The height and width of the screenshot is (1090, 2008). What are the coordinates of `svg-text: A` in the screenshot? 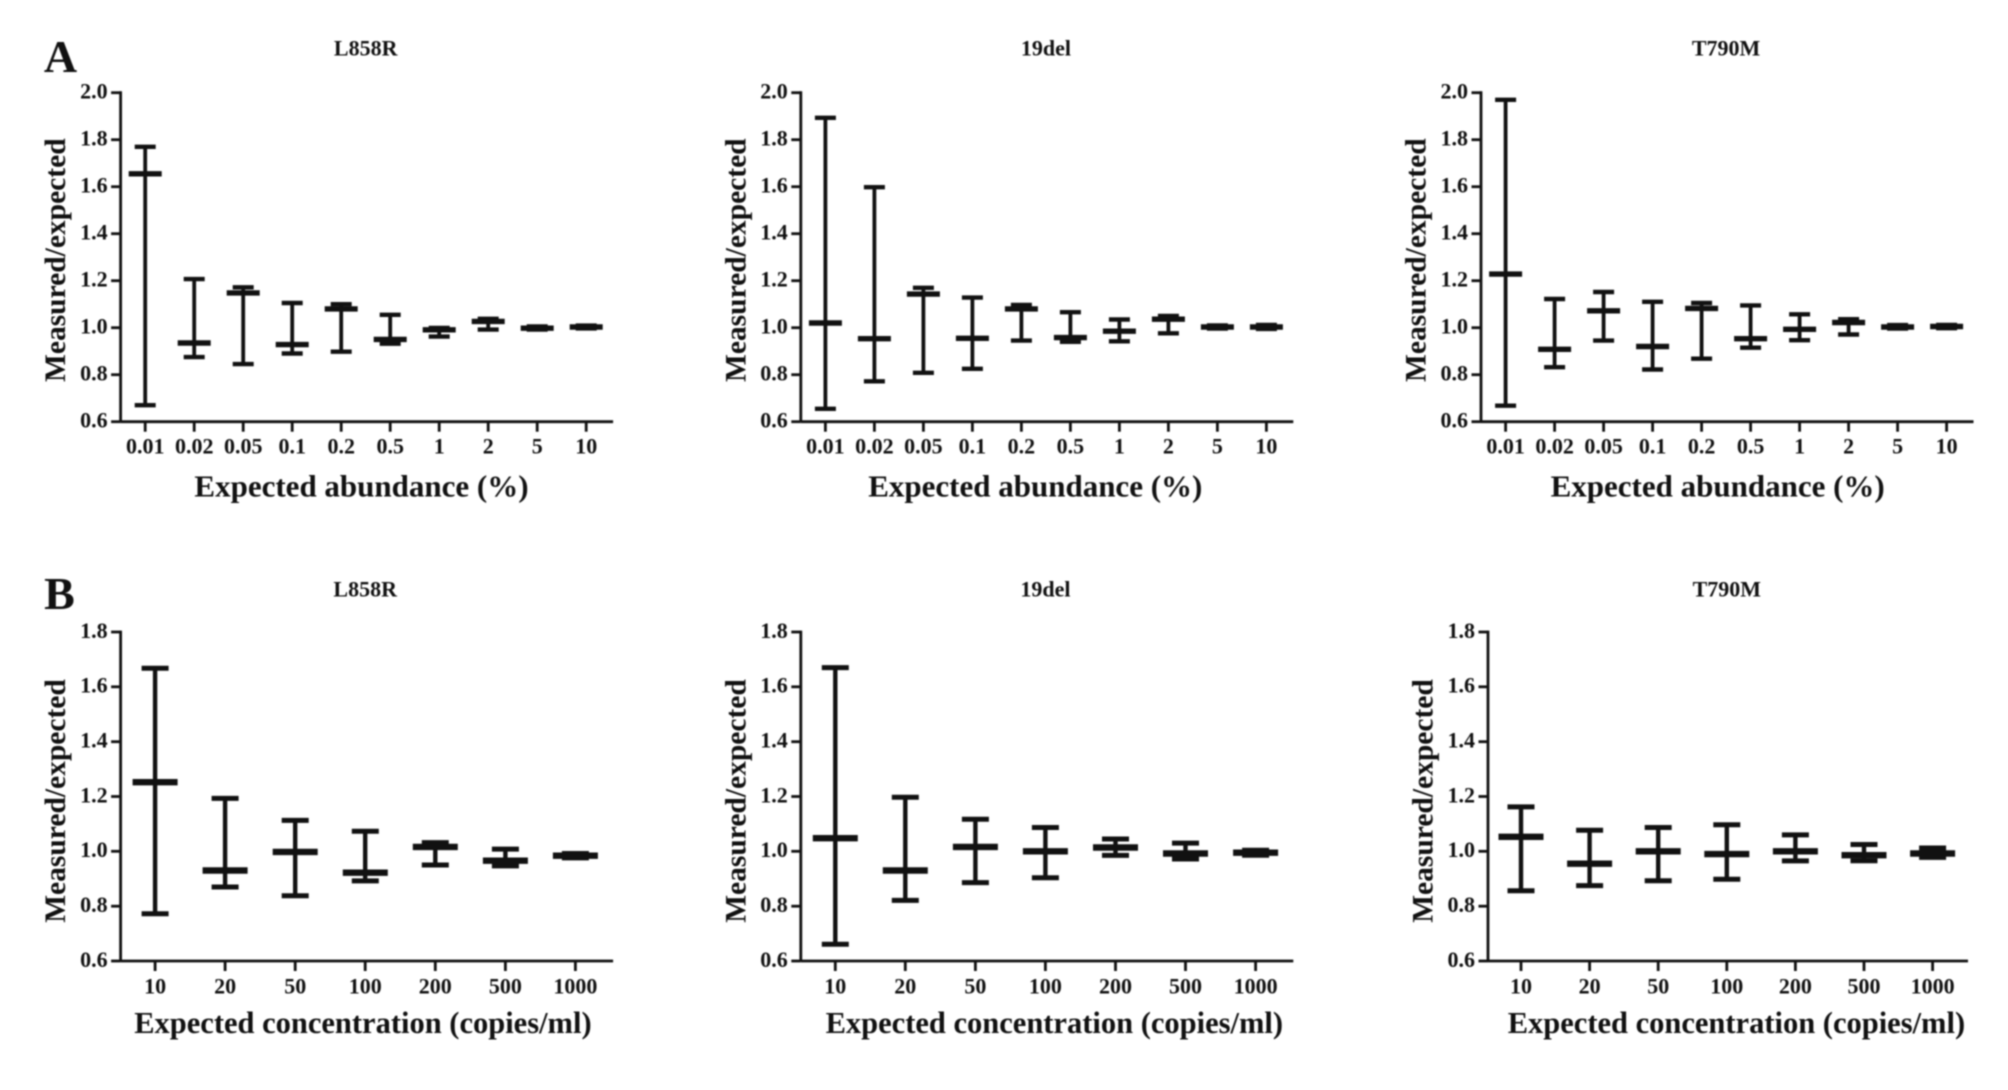 It's located at (60, 56).